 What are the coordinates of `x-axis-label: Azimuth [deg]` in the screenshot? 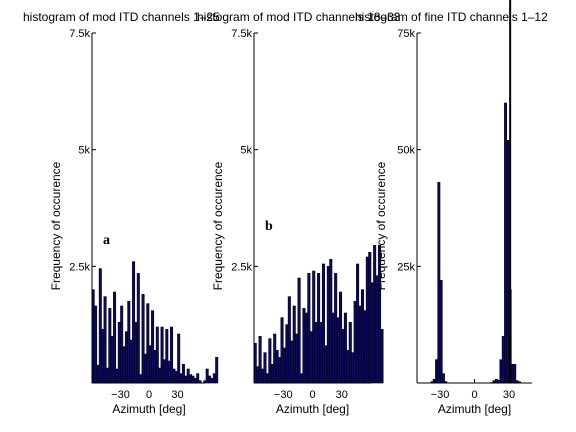 It's located at (474, 409).